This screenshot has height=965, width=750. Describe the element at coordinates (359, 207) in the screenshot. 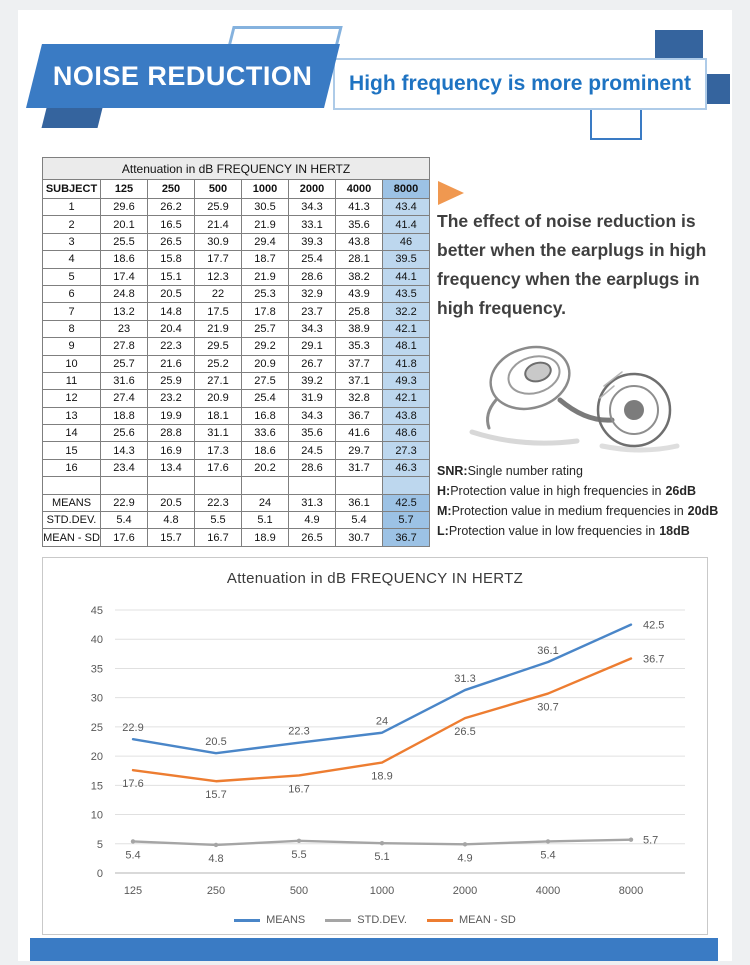

I see `value-cell: 41.3` at that location.